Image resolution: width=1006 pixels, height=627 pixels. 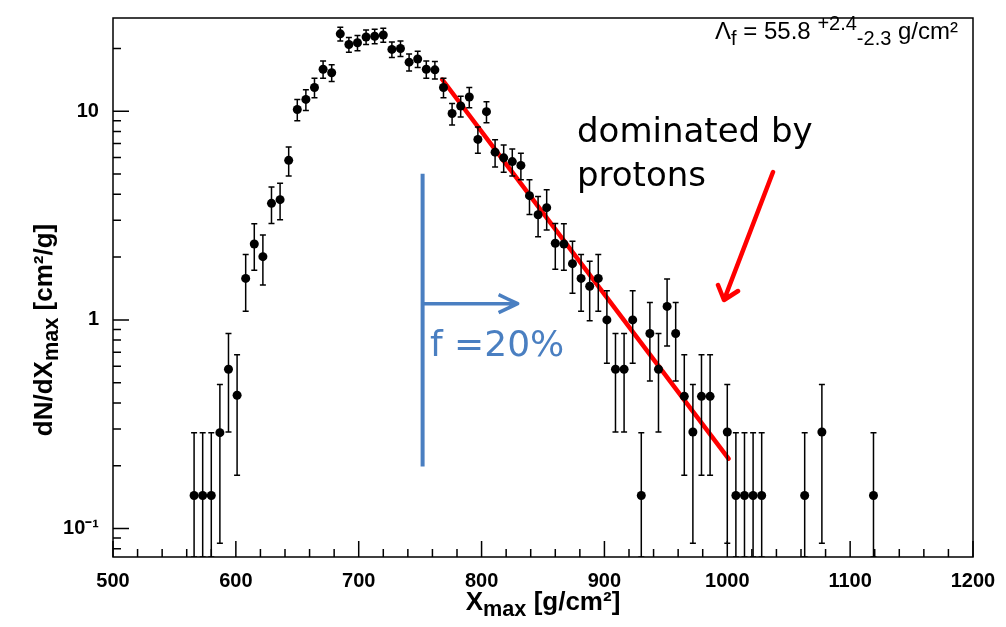 I want to click on y-tick-label: 10⁻¹, so click(x=81, y=527).